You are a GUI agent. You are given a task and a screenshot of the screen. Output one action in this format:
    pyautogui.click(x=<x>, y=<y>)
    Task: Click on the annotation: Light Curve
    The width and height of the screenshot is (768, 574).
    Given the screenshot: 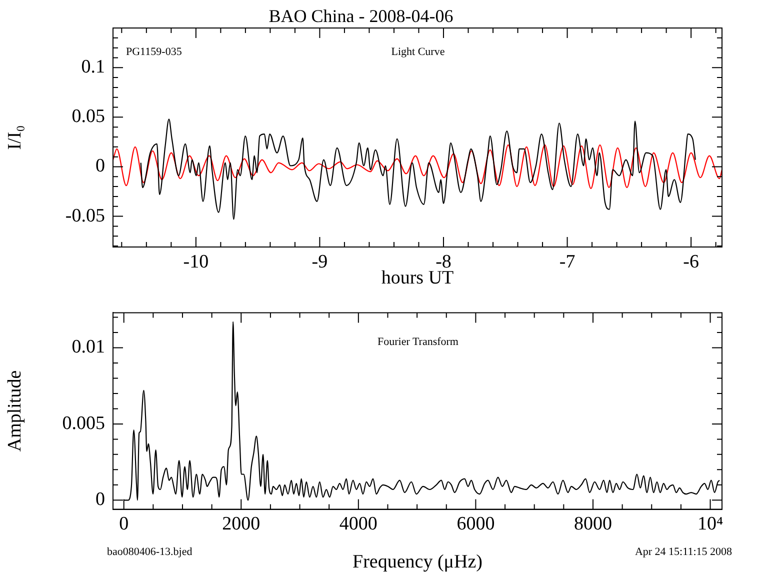 What is the action you would take?
    pyautogui.click(x=418, y=52)
    